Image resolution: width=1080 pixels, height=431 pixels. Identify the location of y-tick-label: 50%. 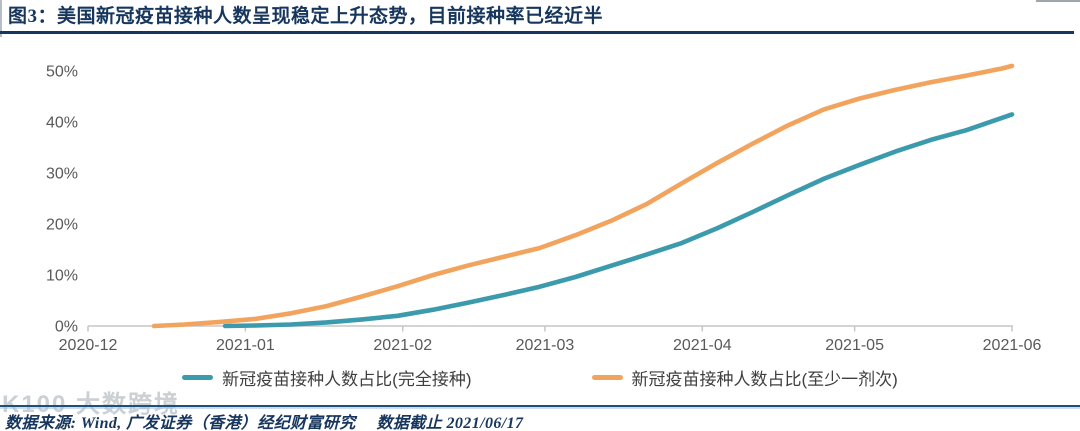
(62, 72).